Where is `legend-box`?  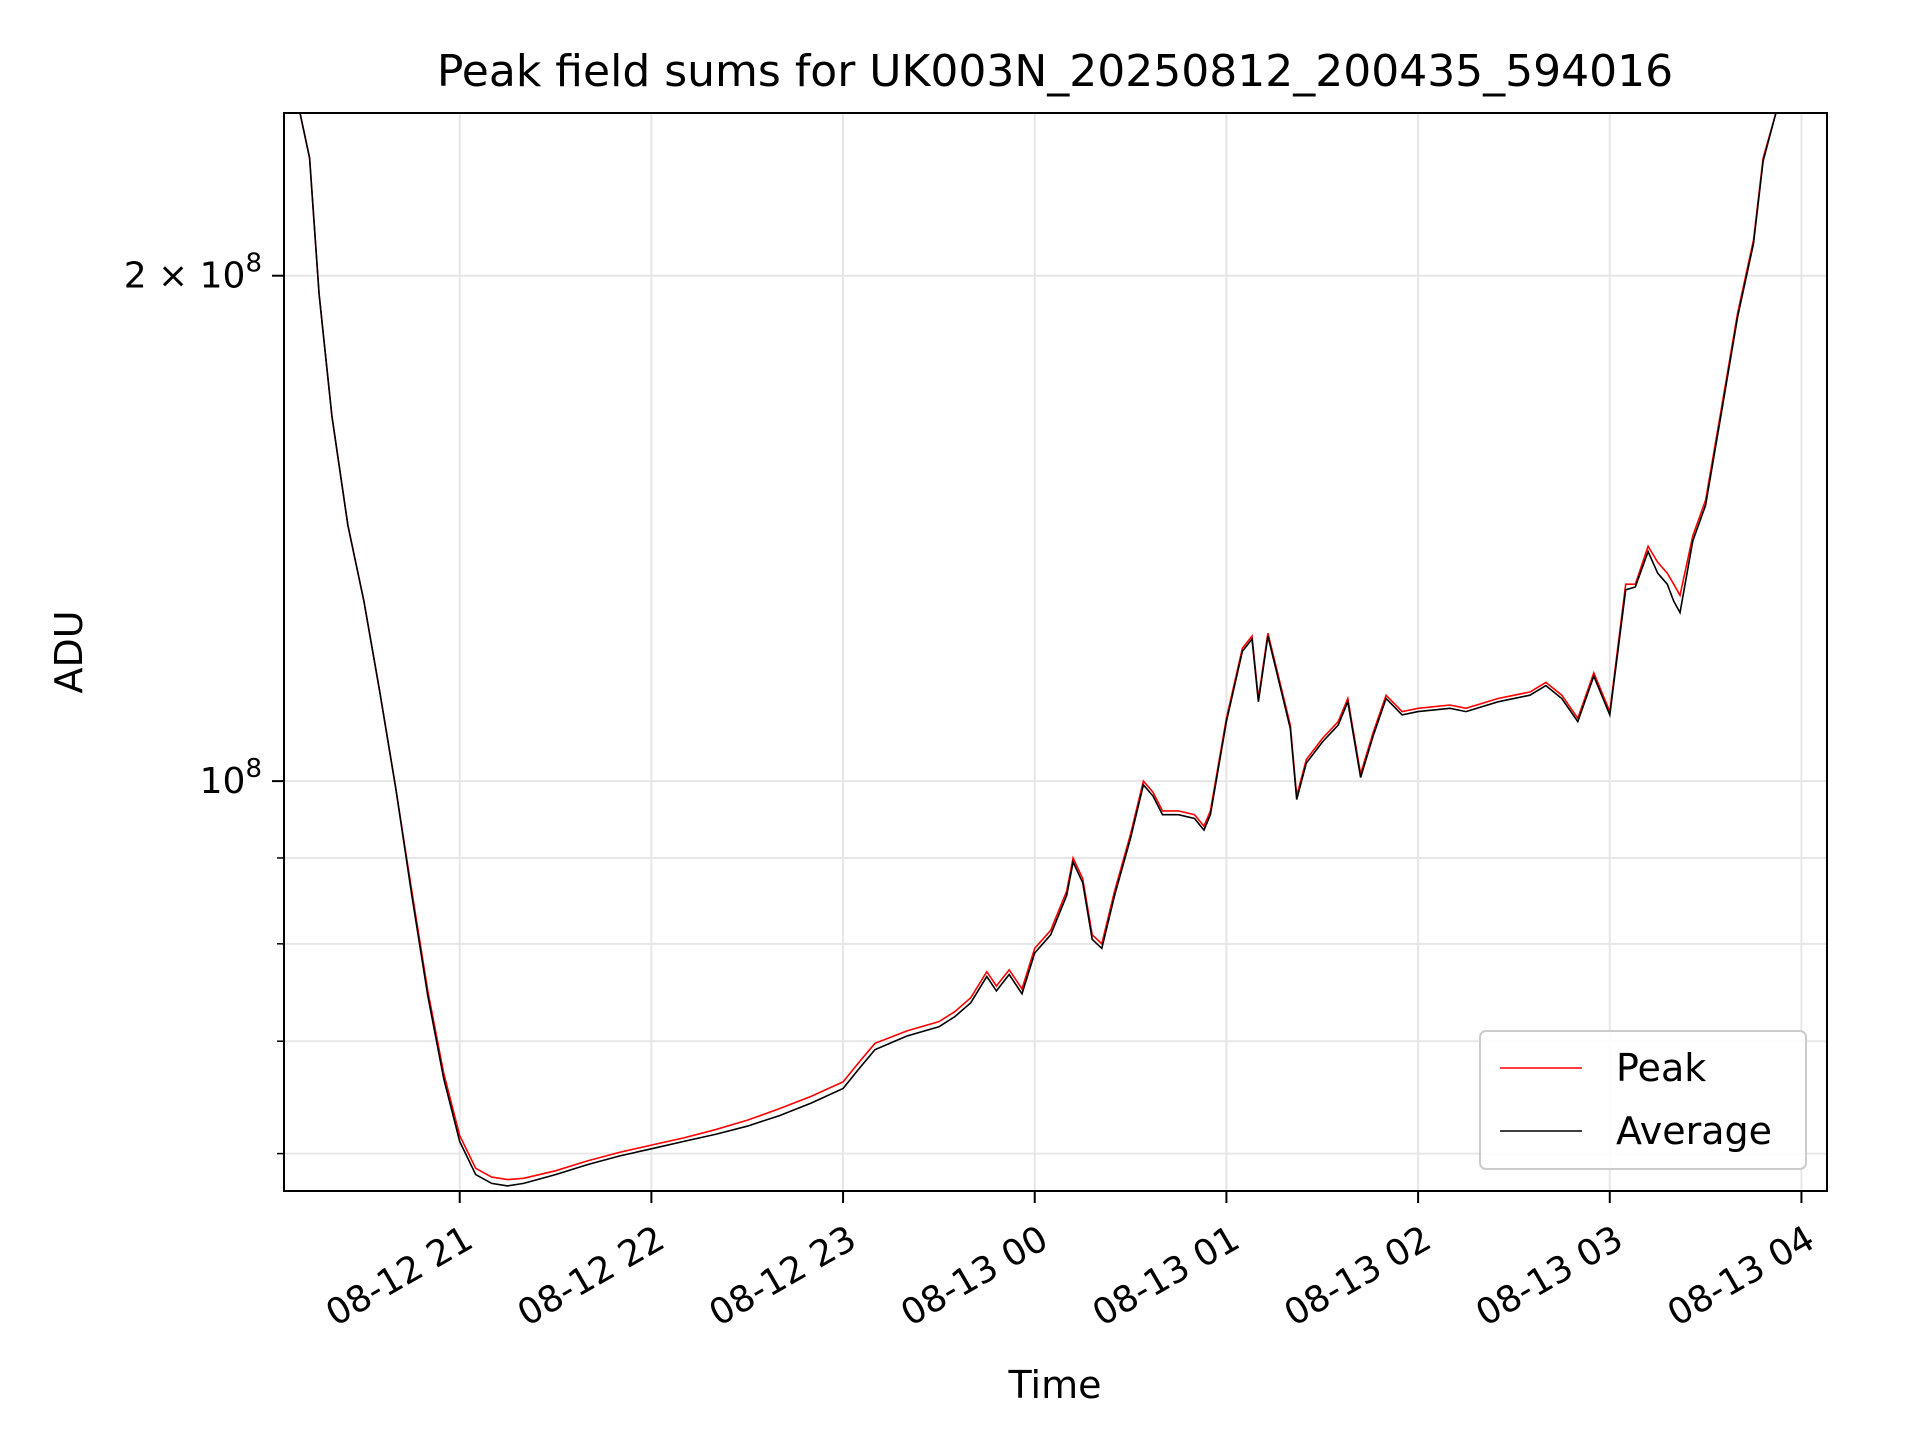
legend-box is located at coordinates (1643, 1100).